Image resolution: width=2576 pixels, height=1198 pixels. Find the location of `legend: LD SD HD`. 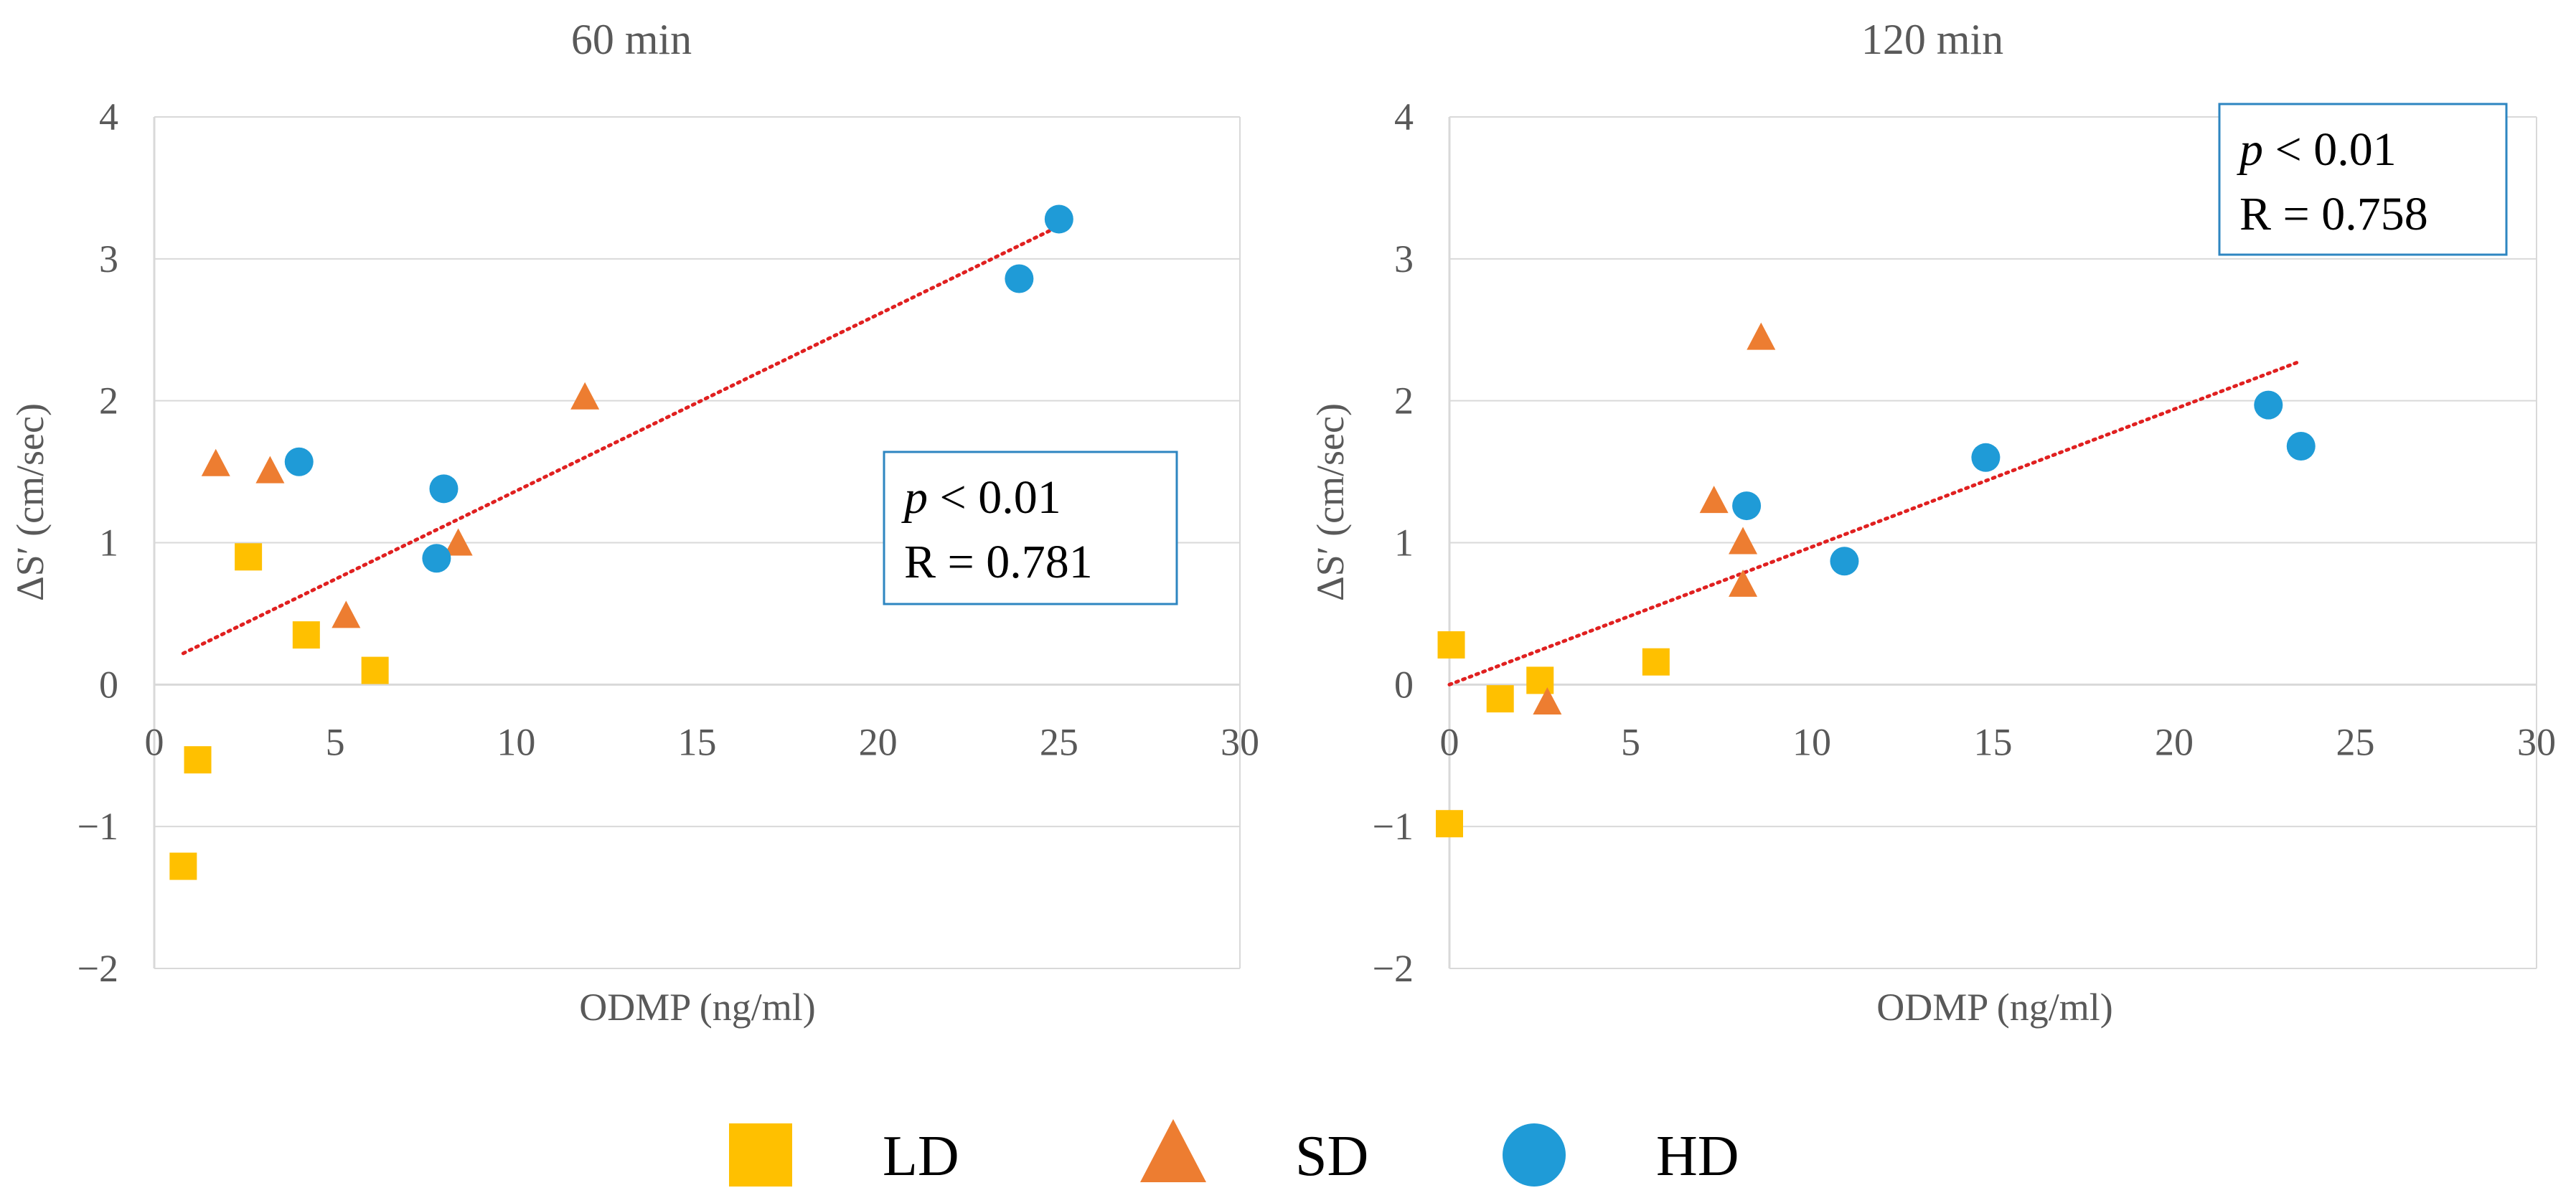

legend: LD SD HD is located at coordinates (1234, 1153).